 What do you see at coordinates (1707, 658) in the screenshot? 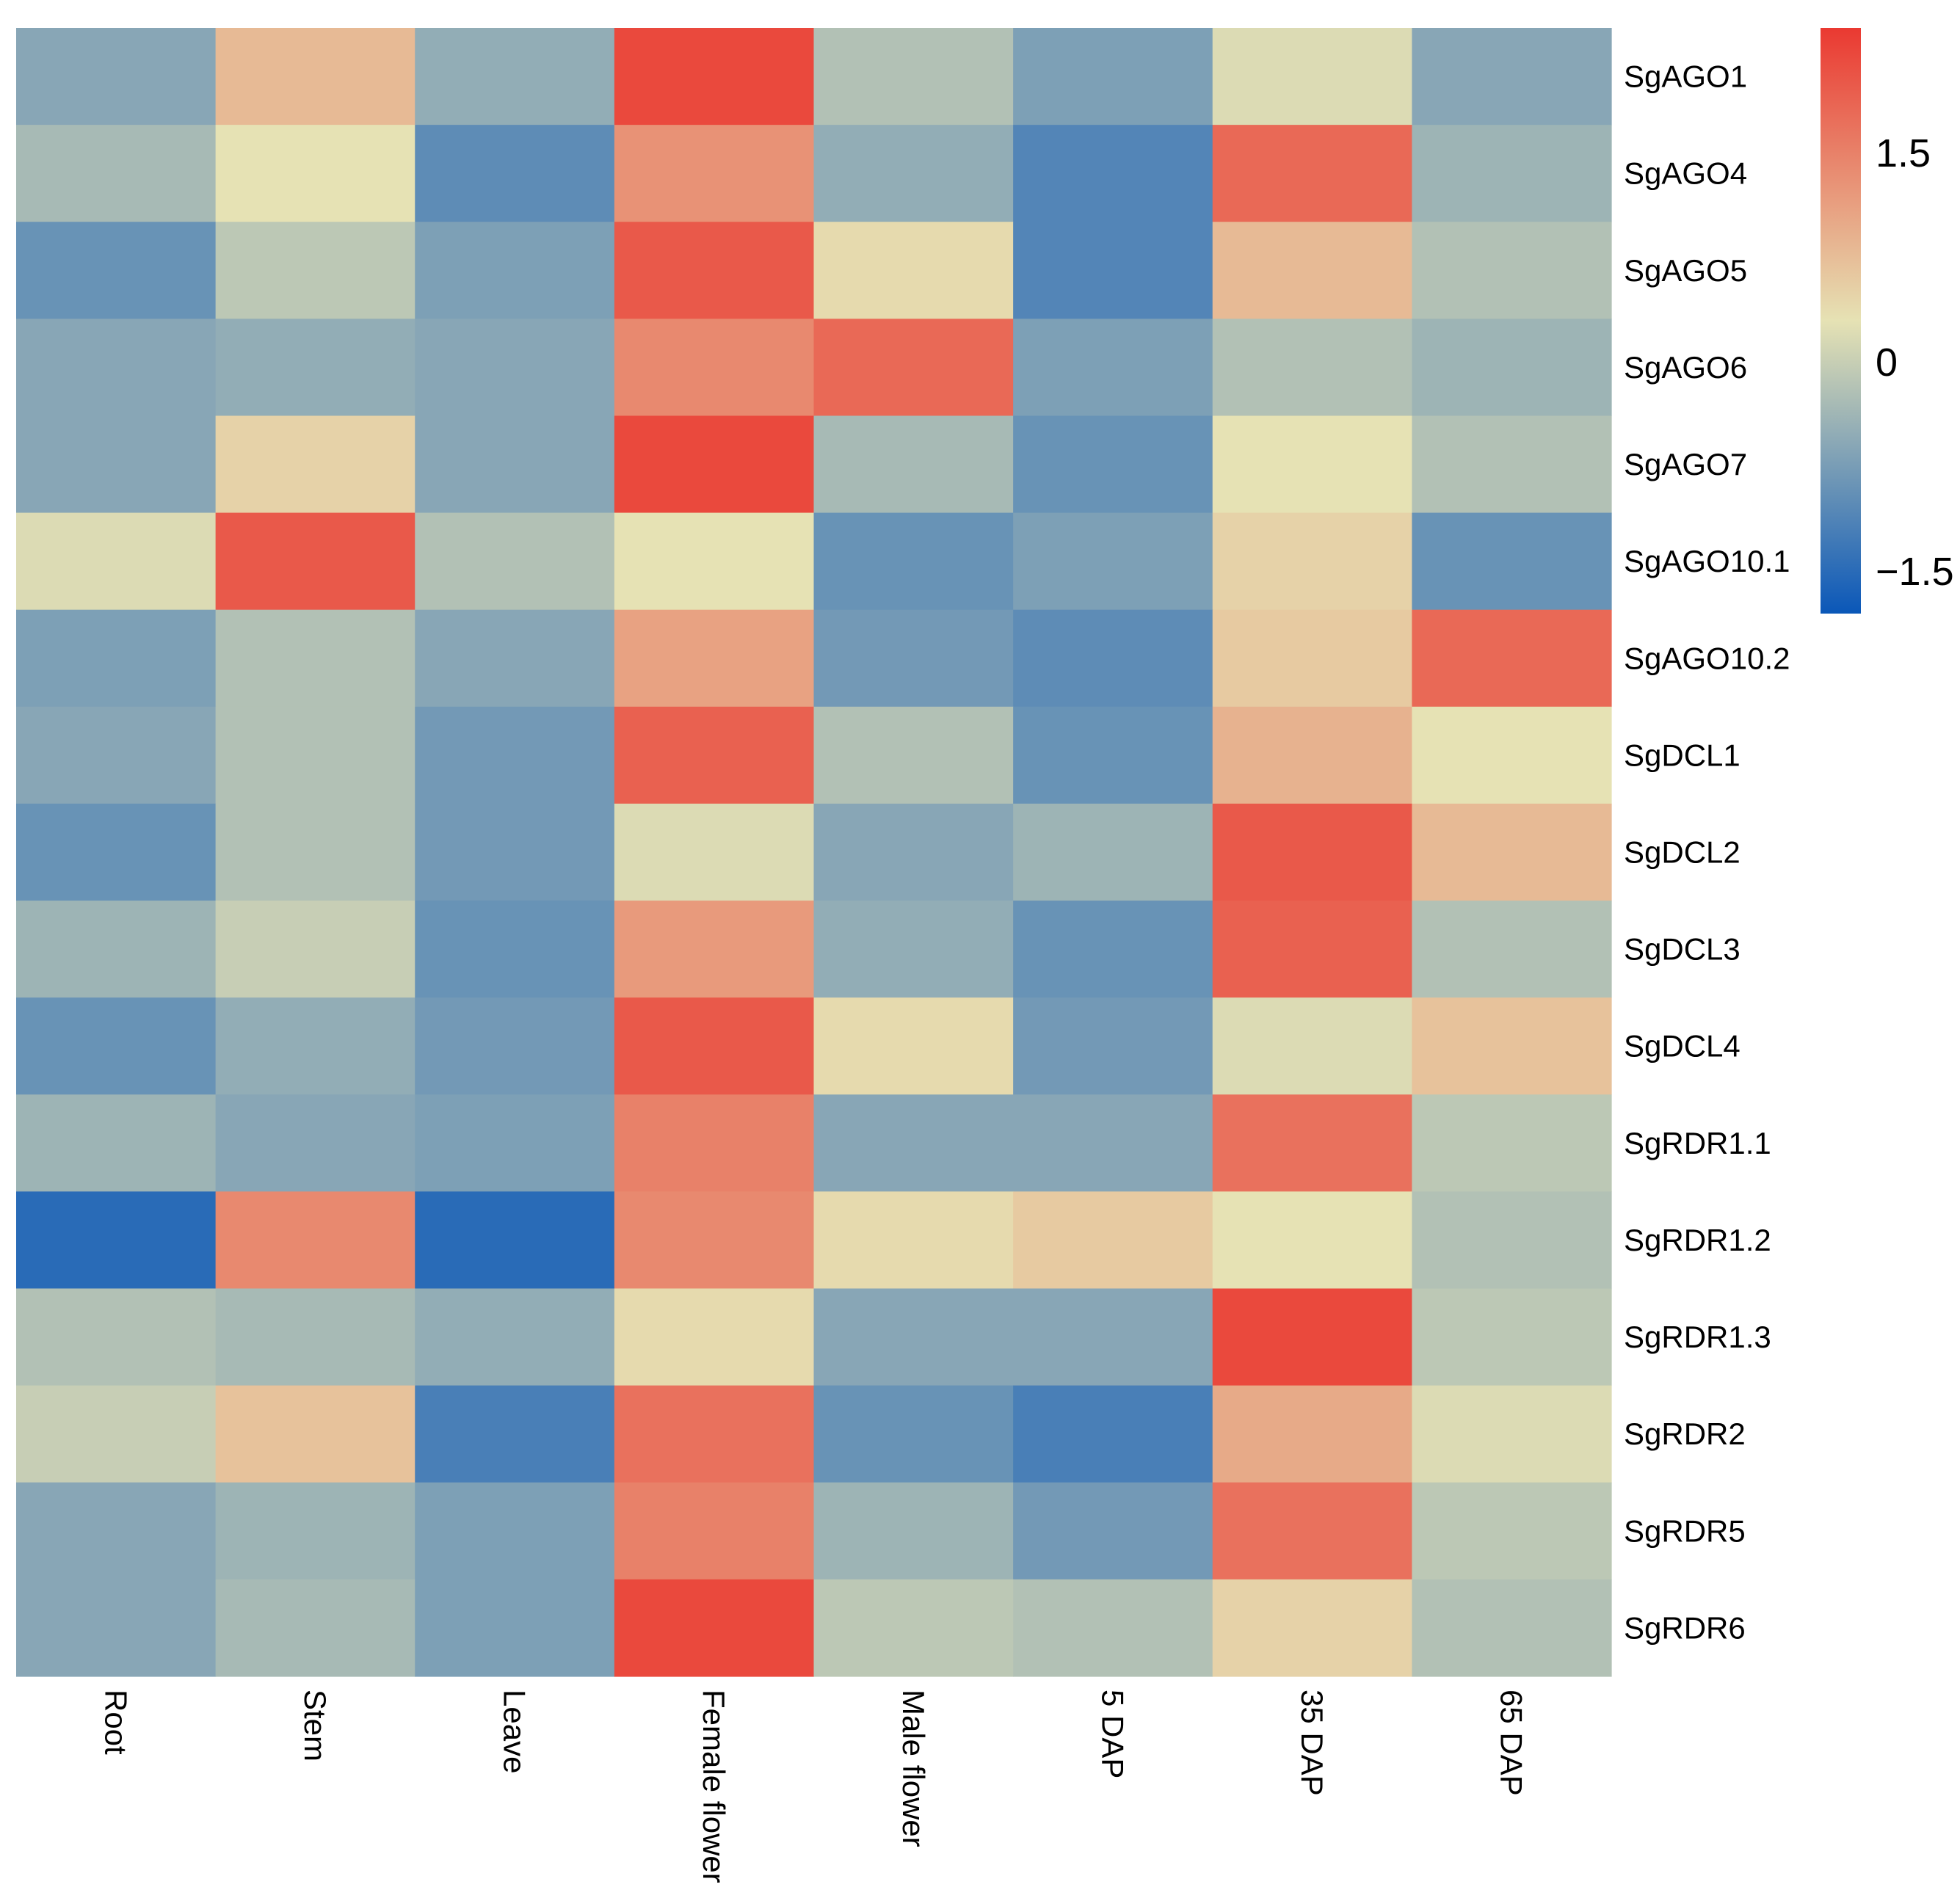
I see `row-label: SgAGO10.2` at bounding box center [1707, 658].